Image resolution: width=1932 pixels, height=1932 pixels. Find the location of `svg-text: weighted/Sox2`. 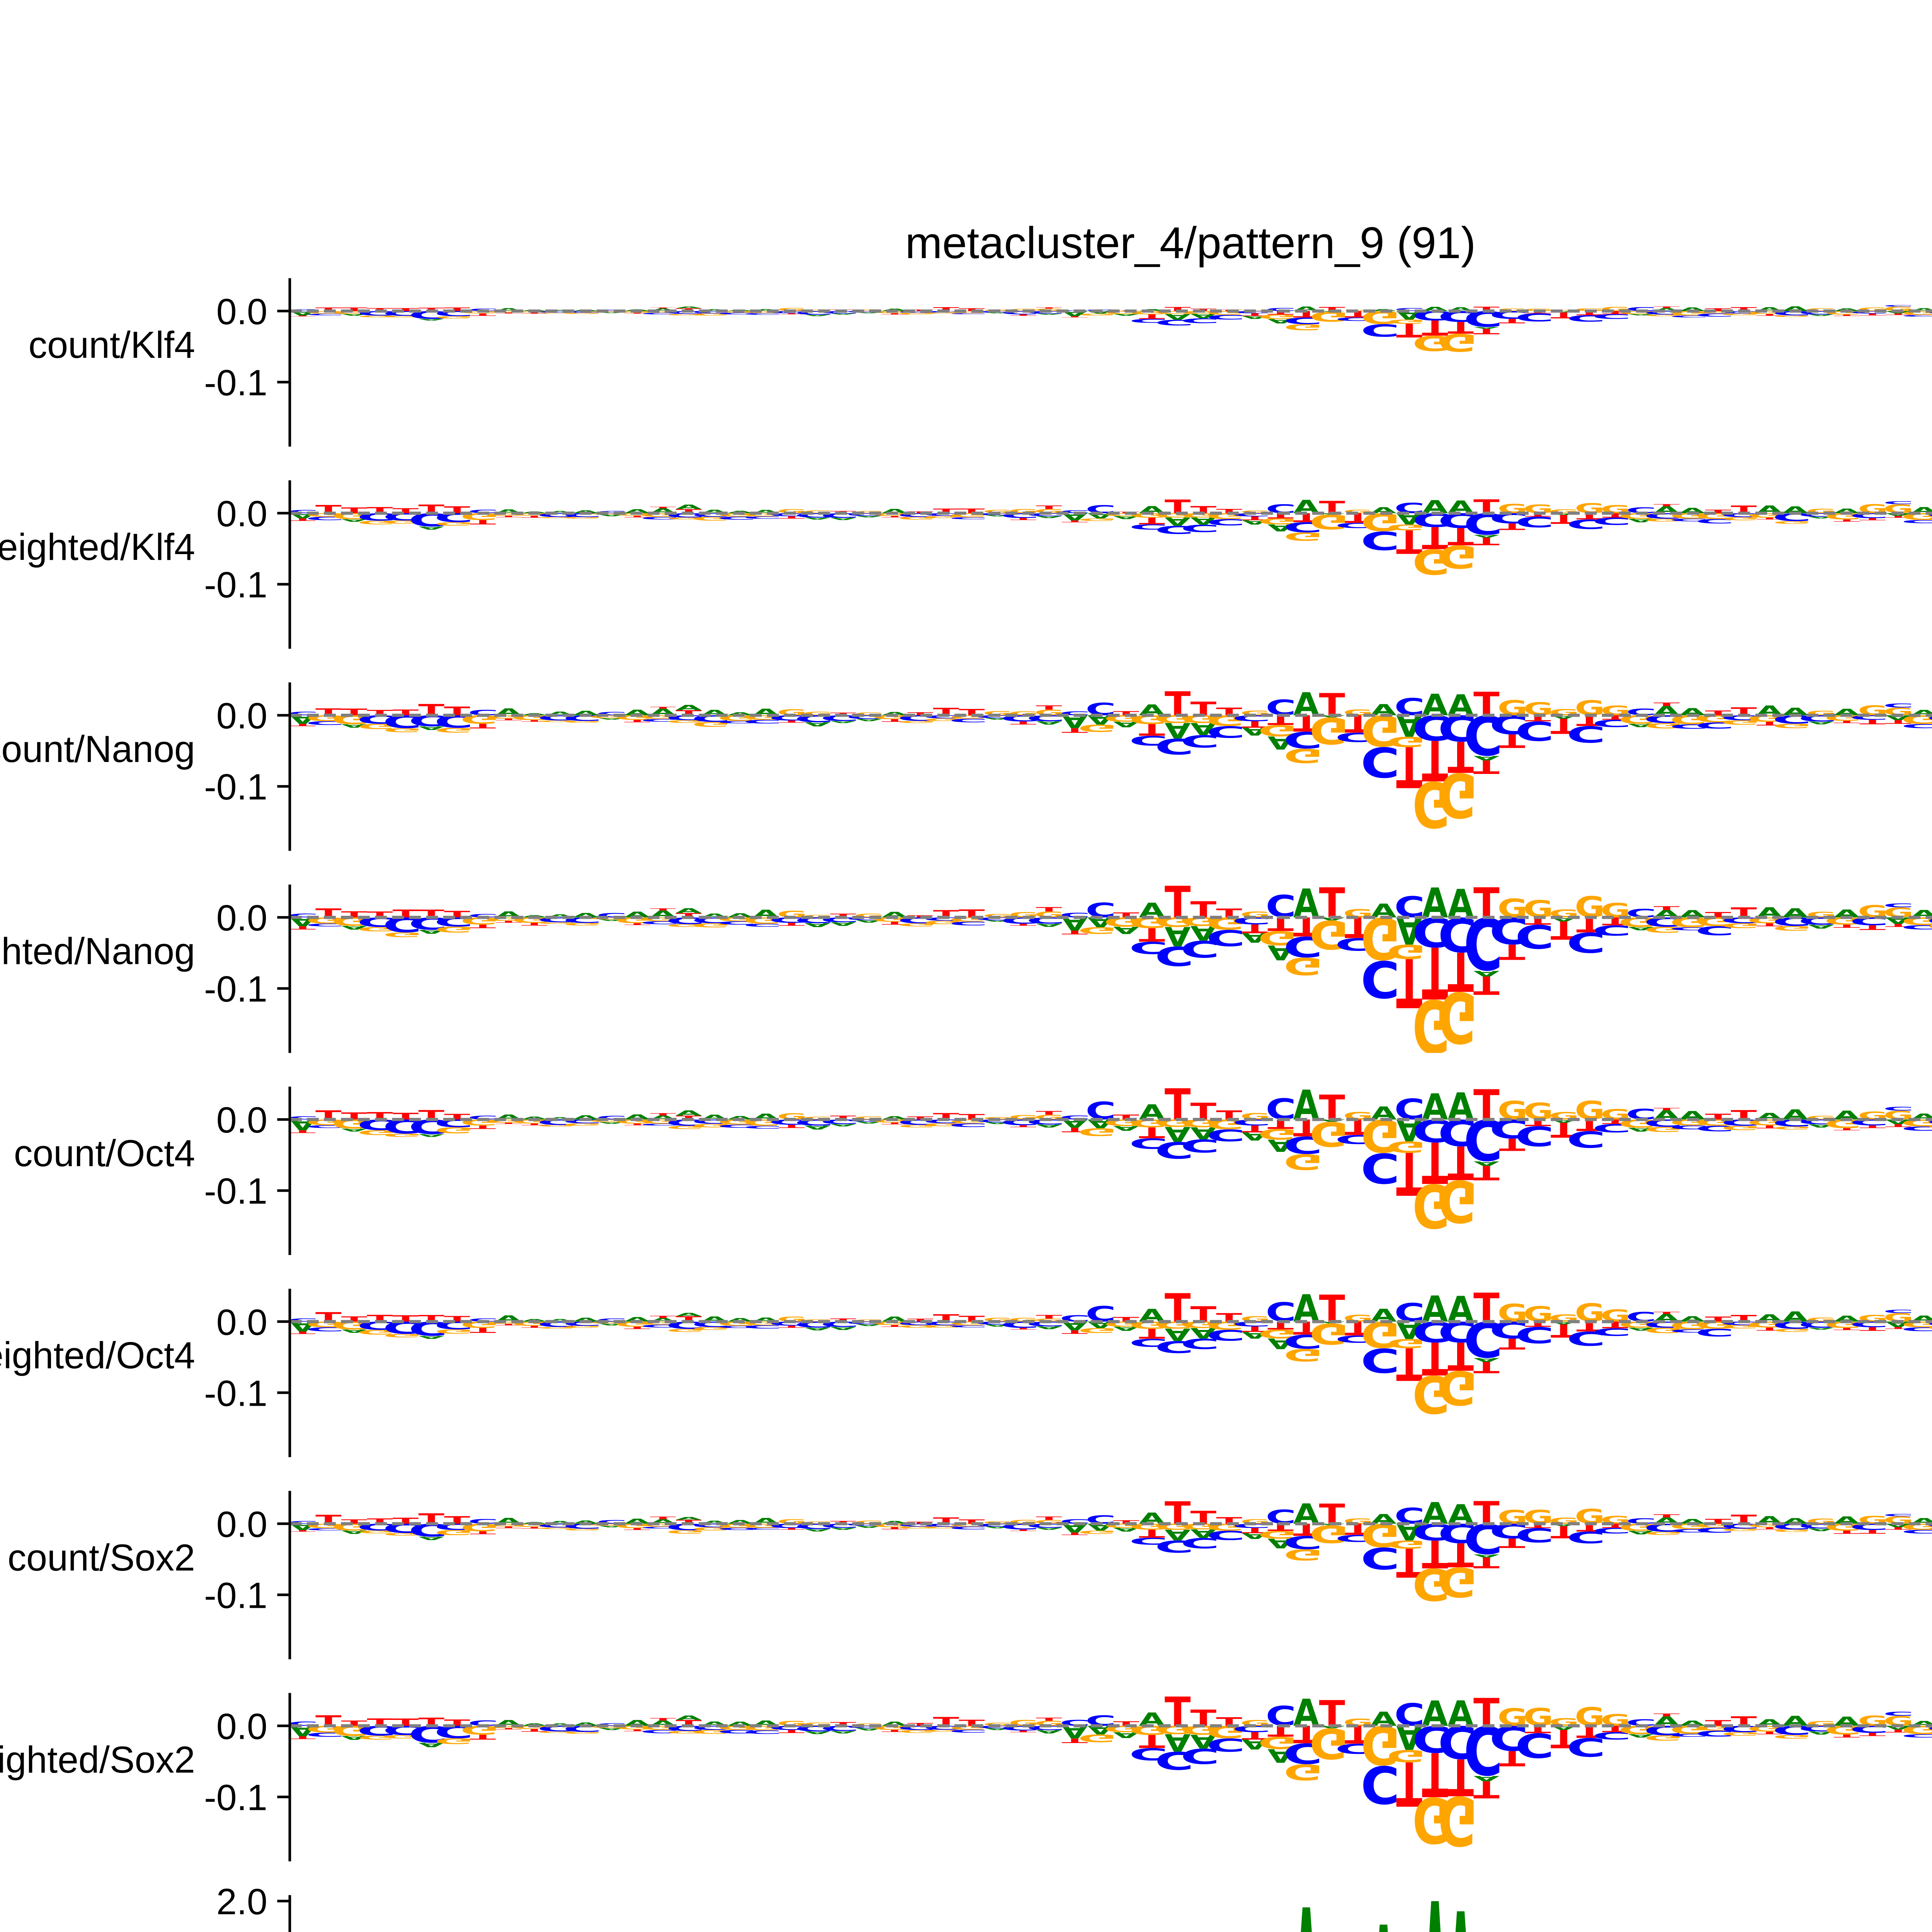

svg-text: weighted/Sox2 is located at coordinates (98, 1759).